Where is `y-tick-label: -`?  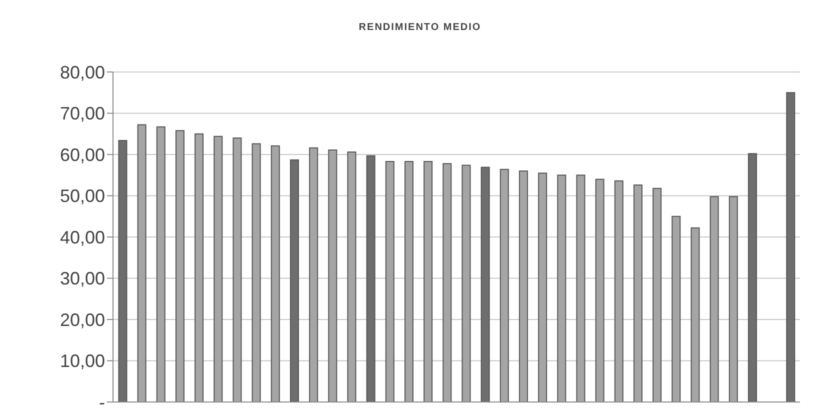
y-tick-label: - is located at coordinates (102, 402).